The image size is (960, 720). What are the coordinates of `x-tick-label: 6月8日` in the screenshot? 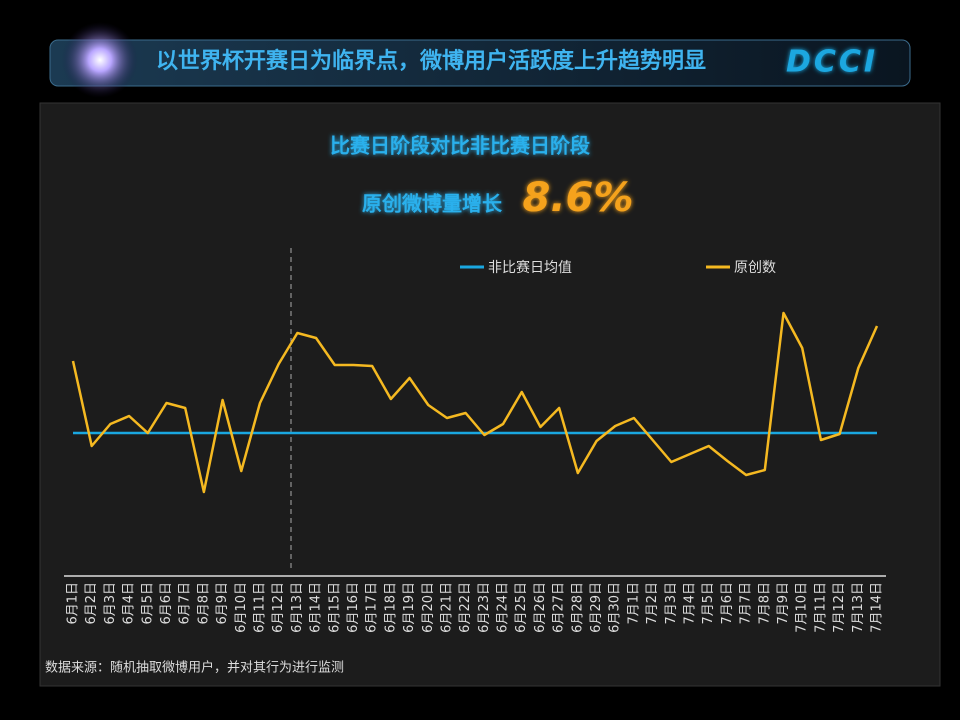 It's located at (203, 603).